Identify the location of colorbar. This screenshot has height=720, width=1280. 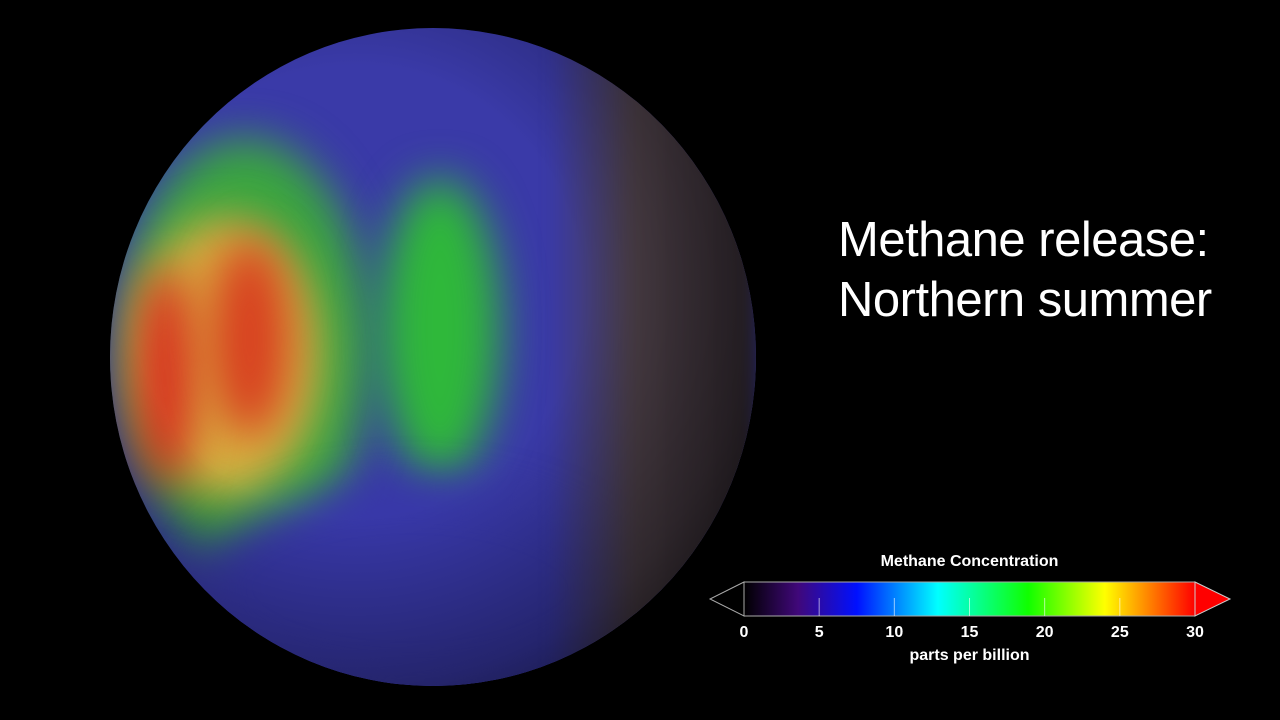
(970, 599).